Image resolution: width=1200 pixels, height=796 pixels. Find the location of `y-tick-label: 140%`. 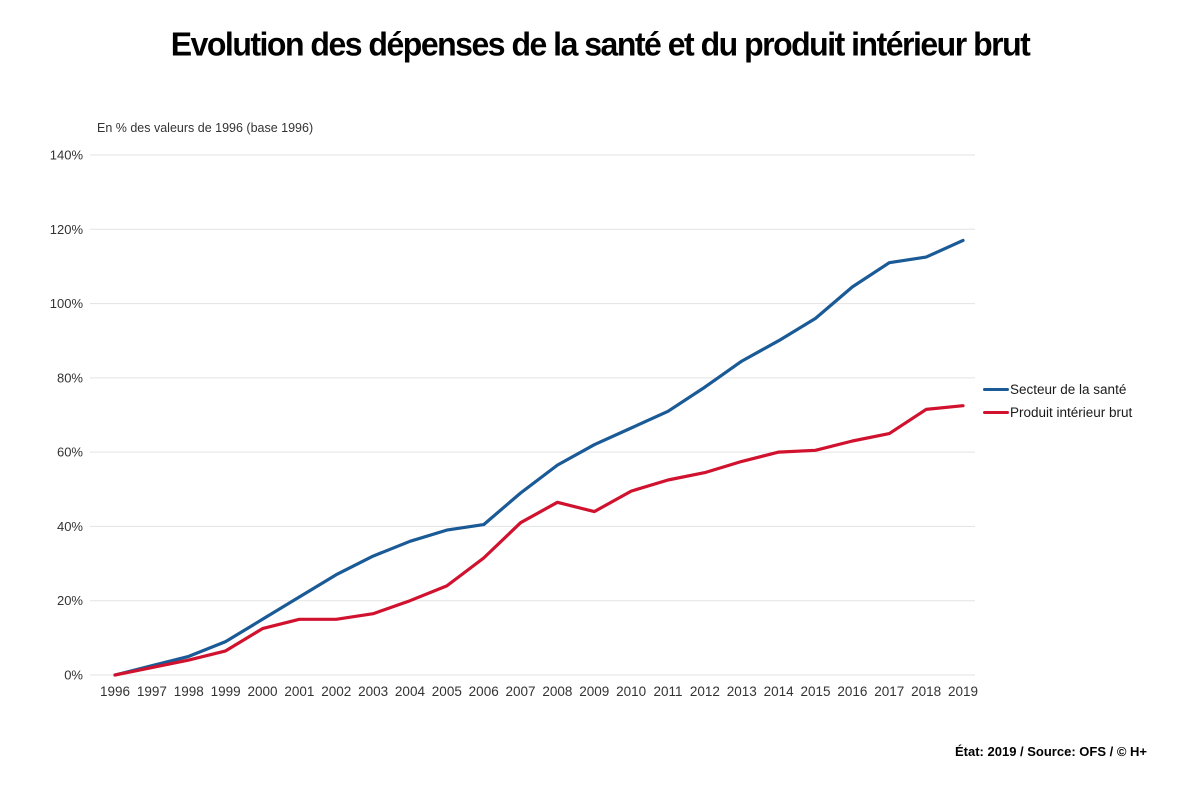

y-tick-label: 140% is located at coordinates (67, 155).